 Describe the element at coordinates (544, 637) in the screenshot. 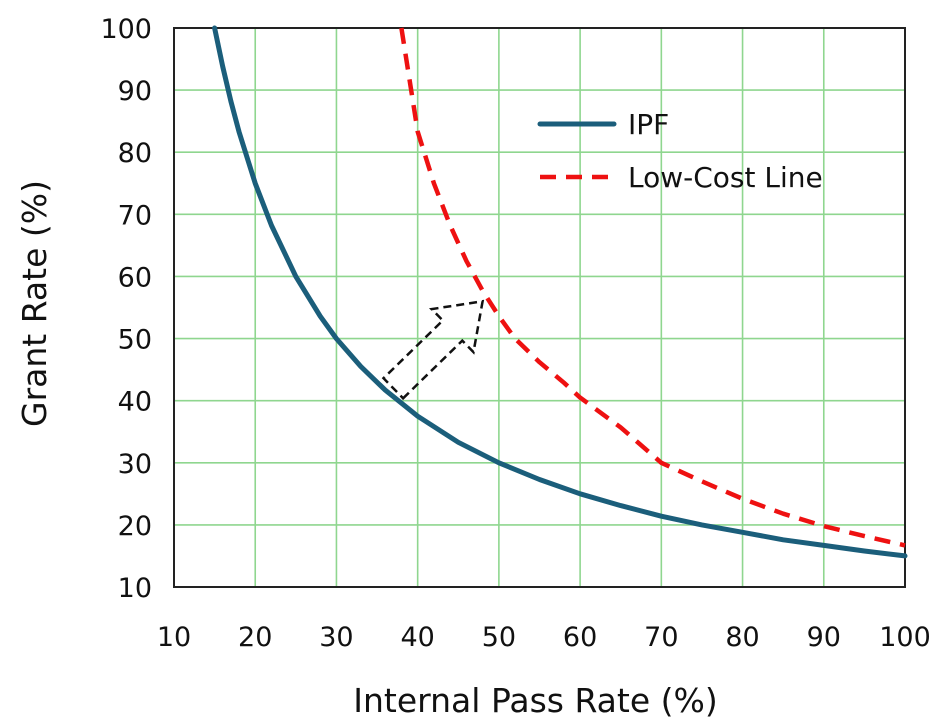

I see `x-axis-ticks: 10 20 30 40 50 60 70 80 90 100` at that location.